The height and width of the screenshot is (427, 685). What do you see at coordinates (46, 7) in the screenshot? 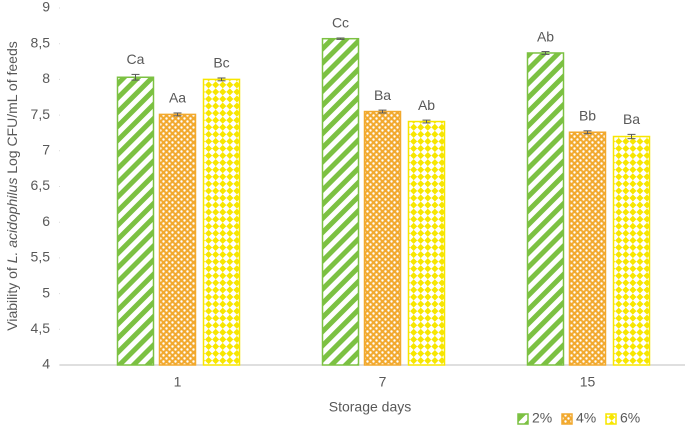
I see `y-tick-label: 9` at bounding box center [46, 7].